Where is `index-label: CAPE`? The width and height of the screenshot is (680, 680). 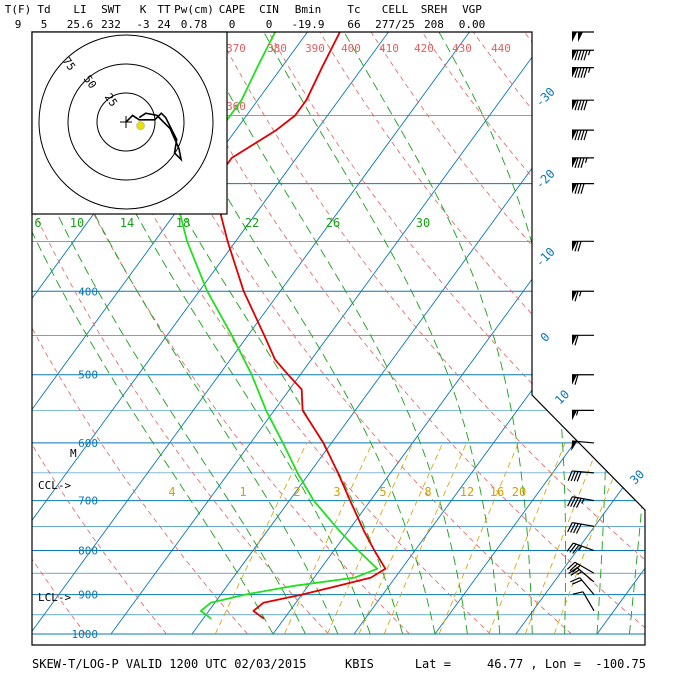
index-label: CAPE is located at coordinates (232, 9).